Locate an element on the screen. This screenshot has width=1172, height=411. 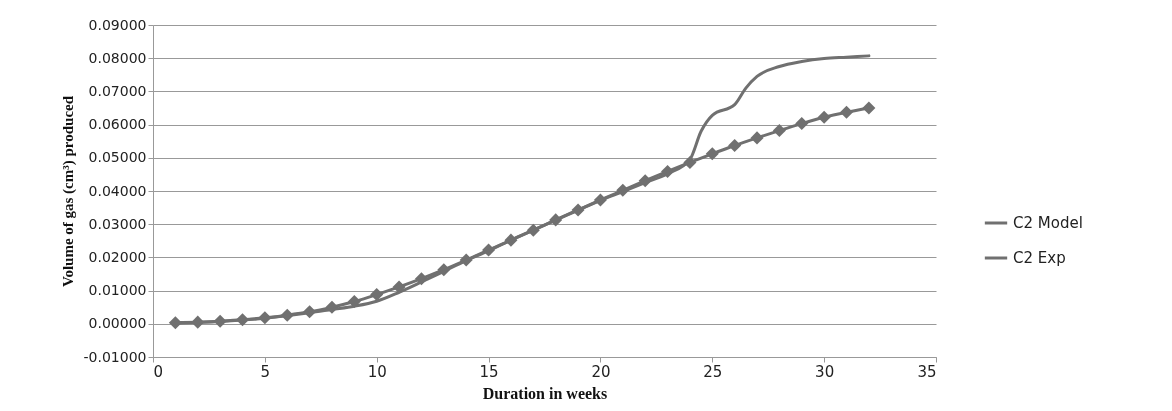
y-tick-label: 0.09000 is located at coordinates (117, 24).